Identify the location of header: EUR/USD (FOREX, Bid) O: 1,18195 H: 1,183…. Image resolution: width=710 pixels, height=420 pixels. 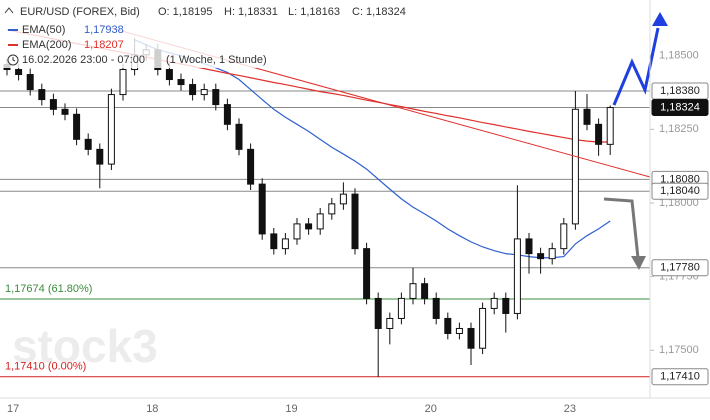
(203, 34).